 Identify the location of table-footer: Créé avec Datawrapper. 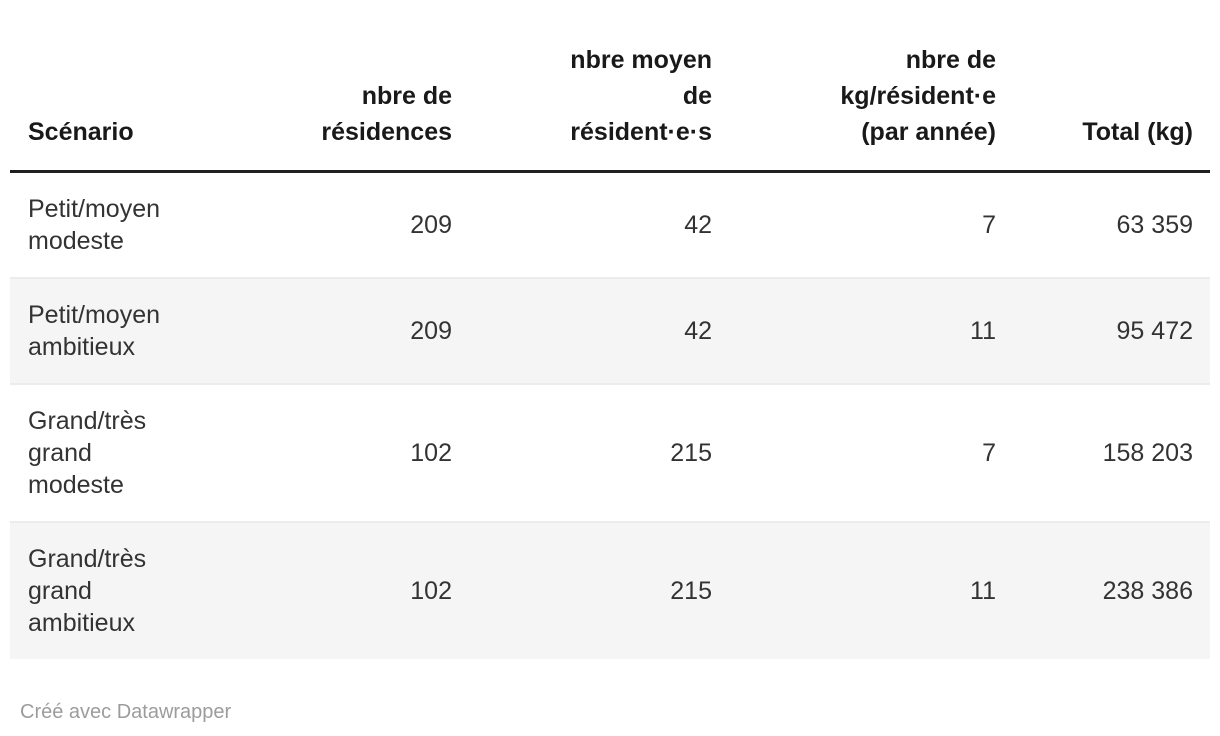
(610, 712).